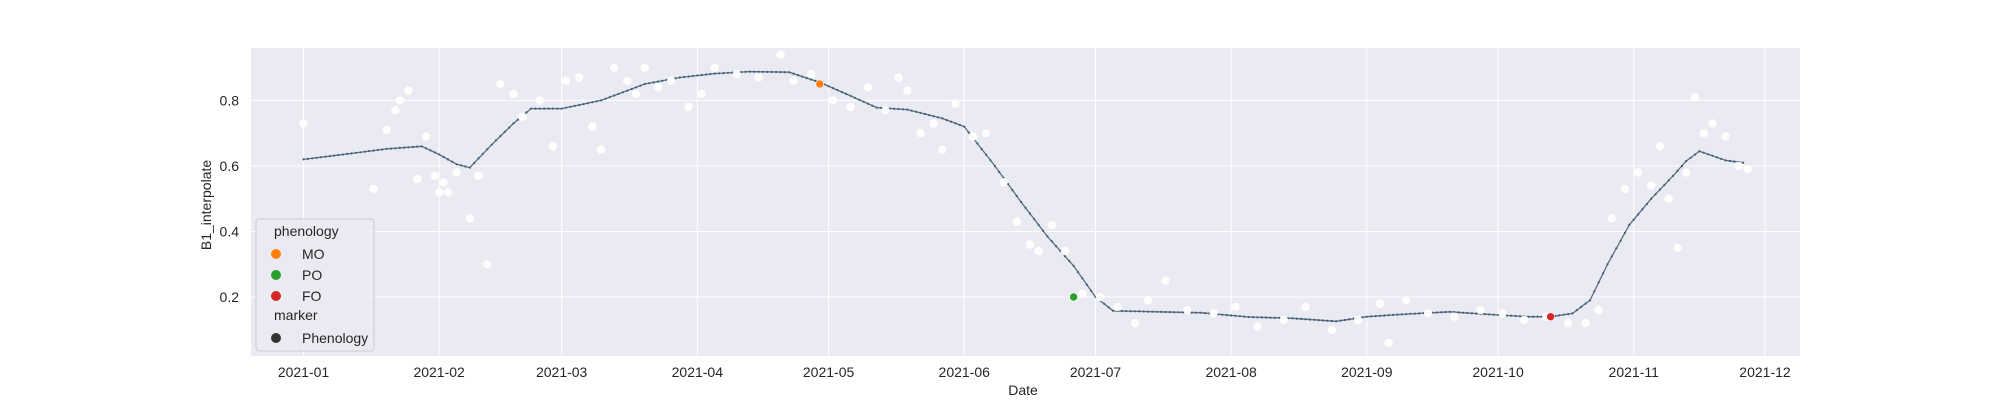 The image size is (2000, 405). What do you see at coordinates (335, 338) in the screenshot?
I see `legend-label-phenology: Phenology` at bounding box center [335, 338].